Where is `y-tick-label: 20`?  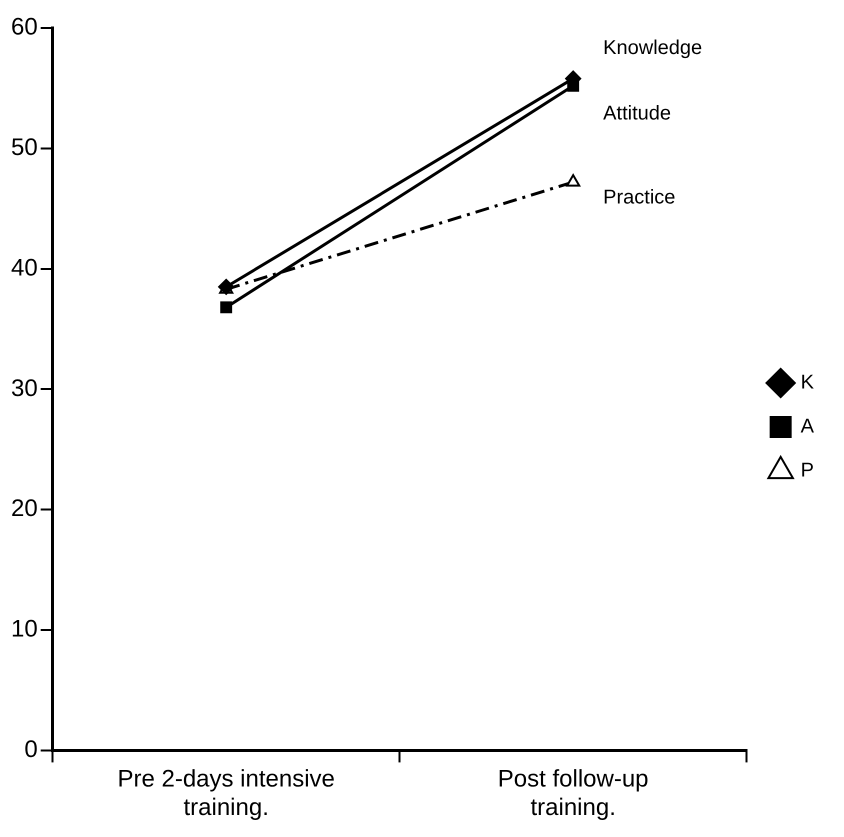
y-tick-label: 20 is located at coordinates (24, 508).